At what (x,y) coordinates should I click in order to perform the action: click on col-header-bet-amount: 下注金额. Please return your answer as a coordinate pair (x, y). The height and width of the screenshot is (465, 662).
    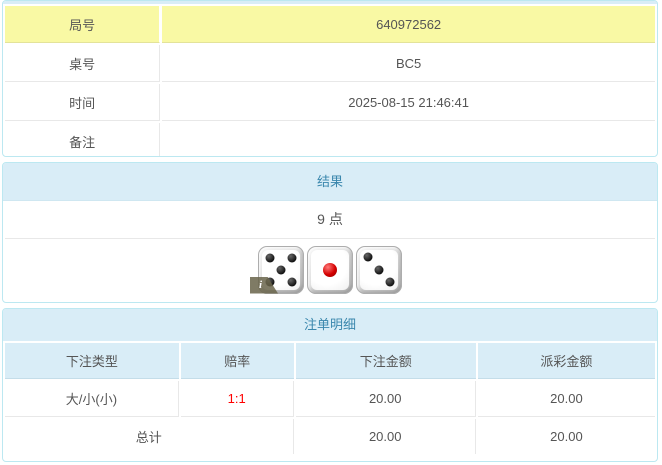
    Looking at the image, I should click on (385, 361).